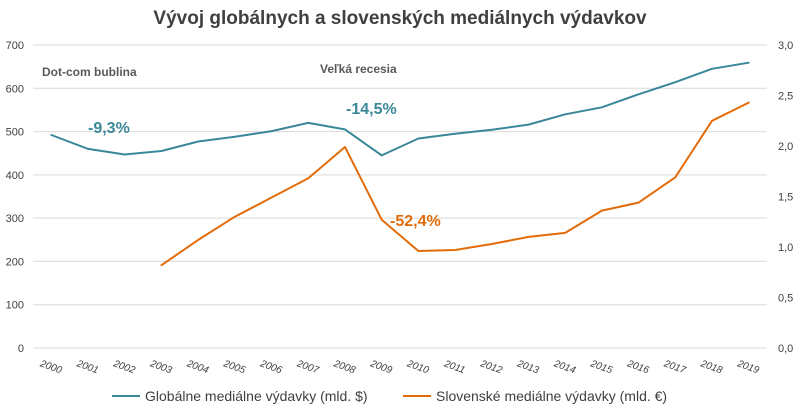 The height and width of the screenshot is (413, 800). I want to click on x-tick-label: 2010, so click(418, 367).